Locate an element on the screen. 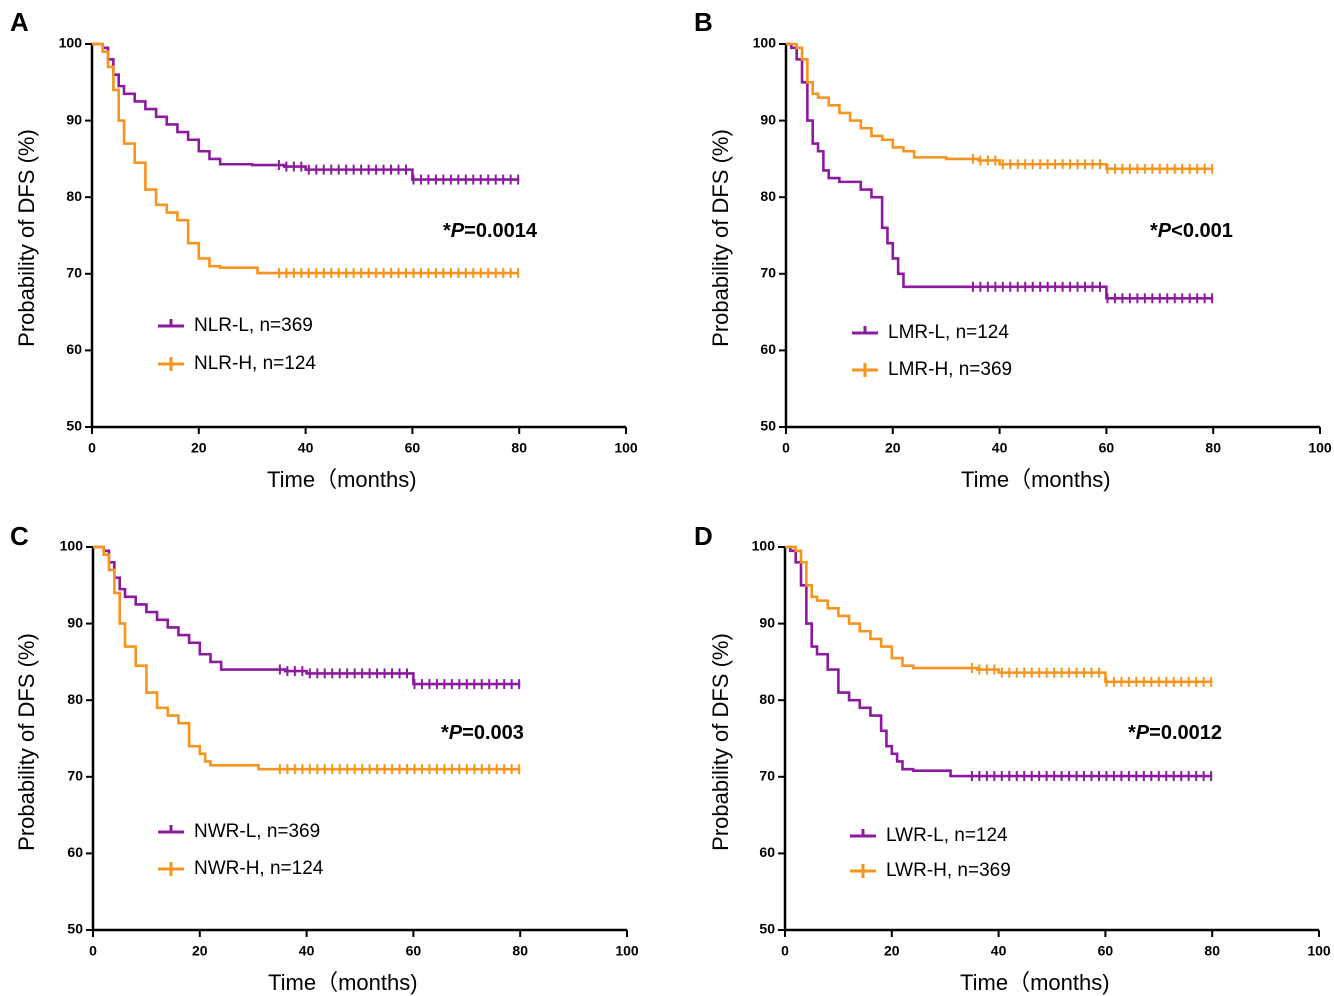 This screenshot has height=996, width=1334. legend-label: LWR-L, n=124 is located at coordinates (947, 835).